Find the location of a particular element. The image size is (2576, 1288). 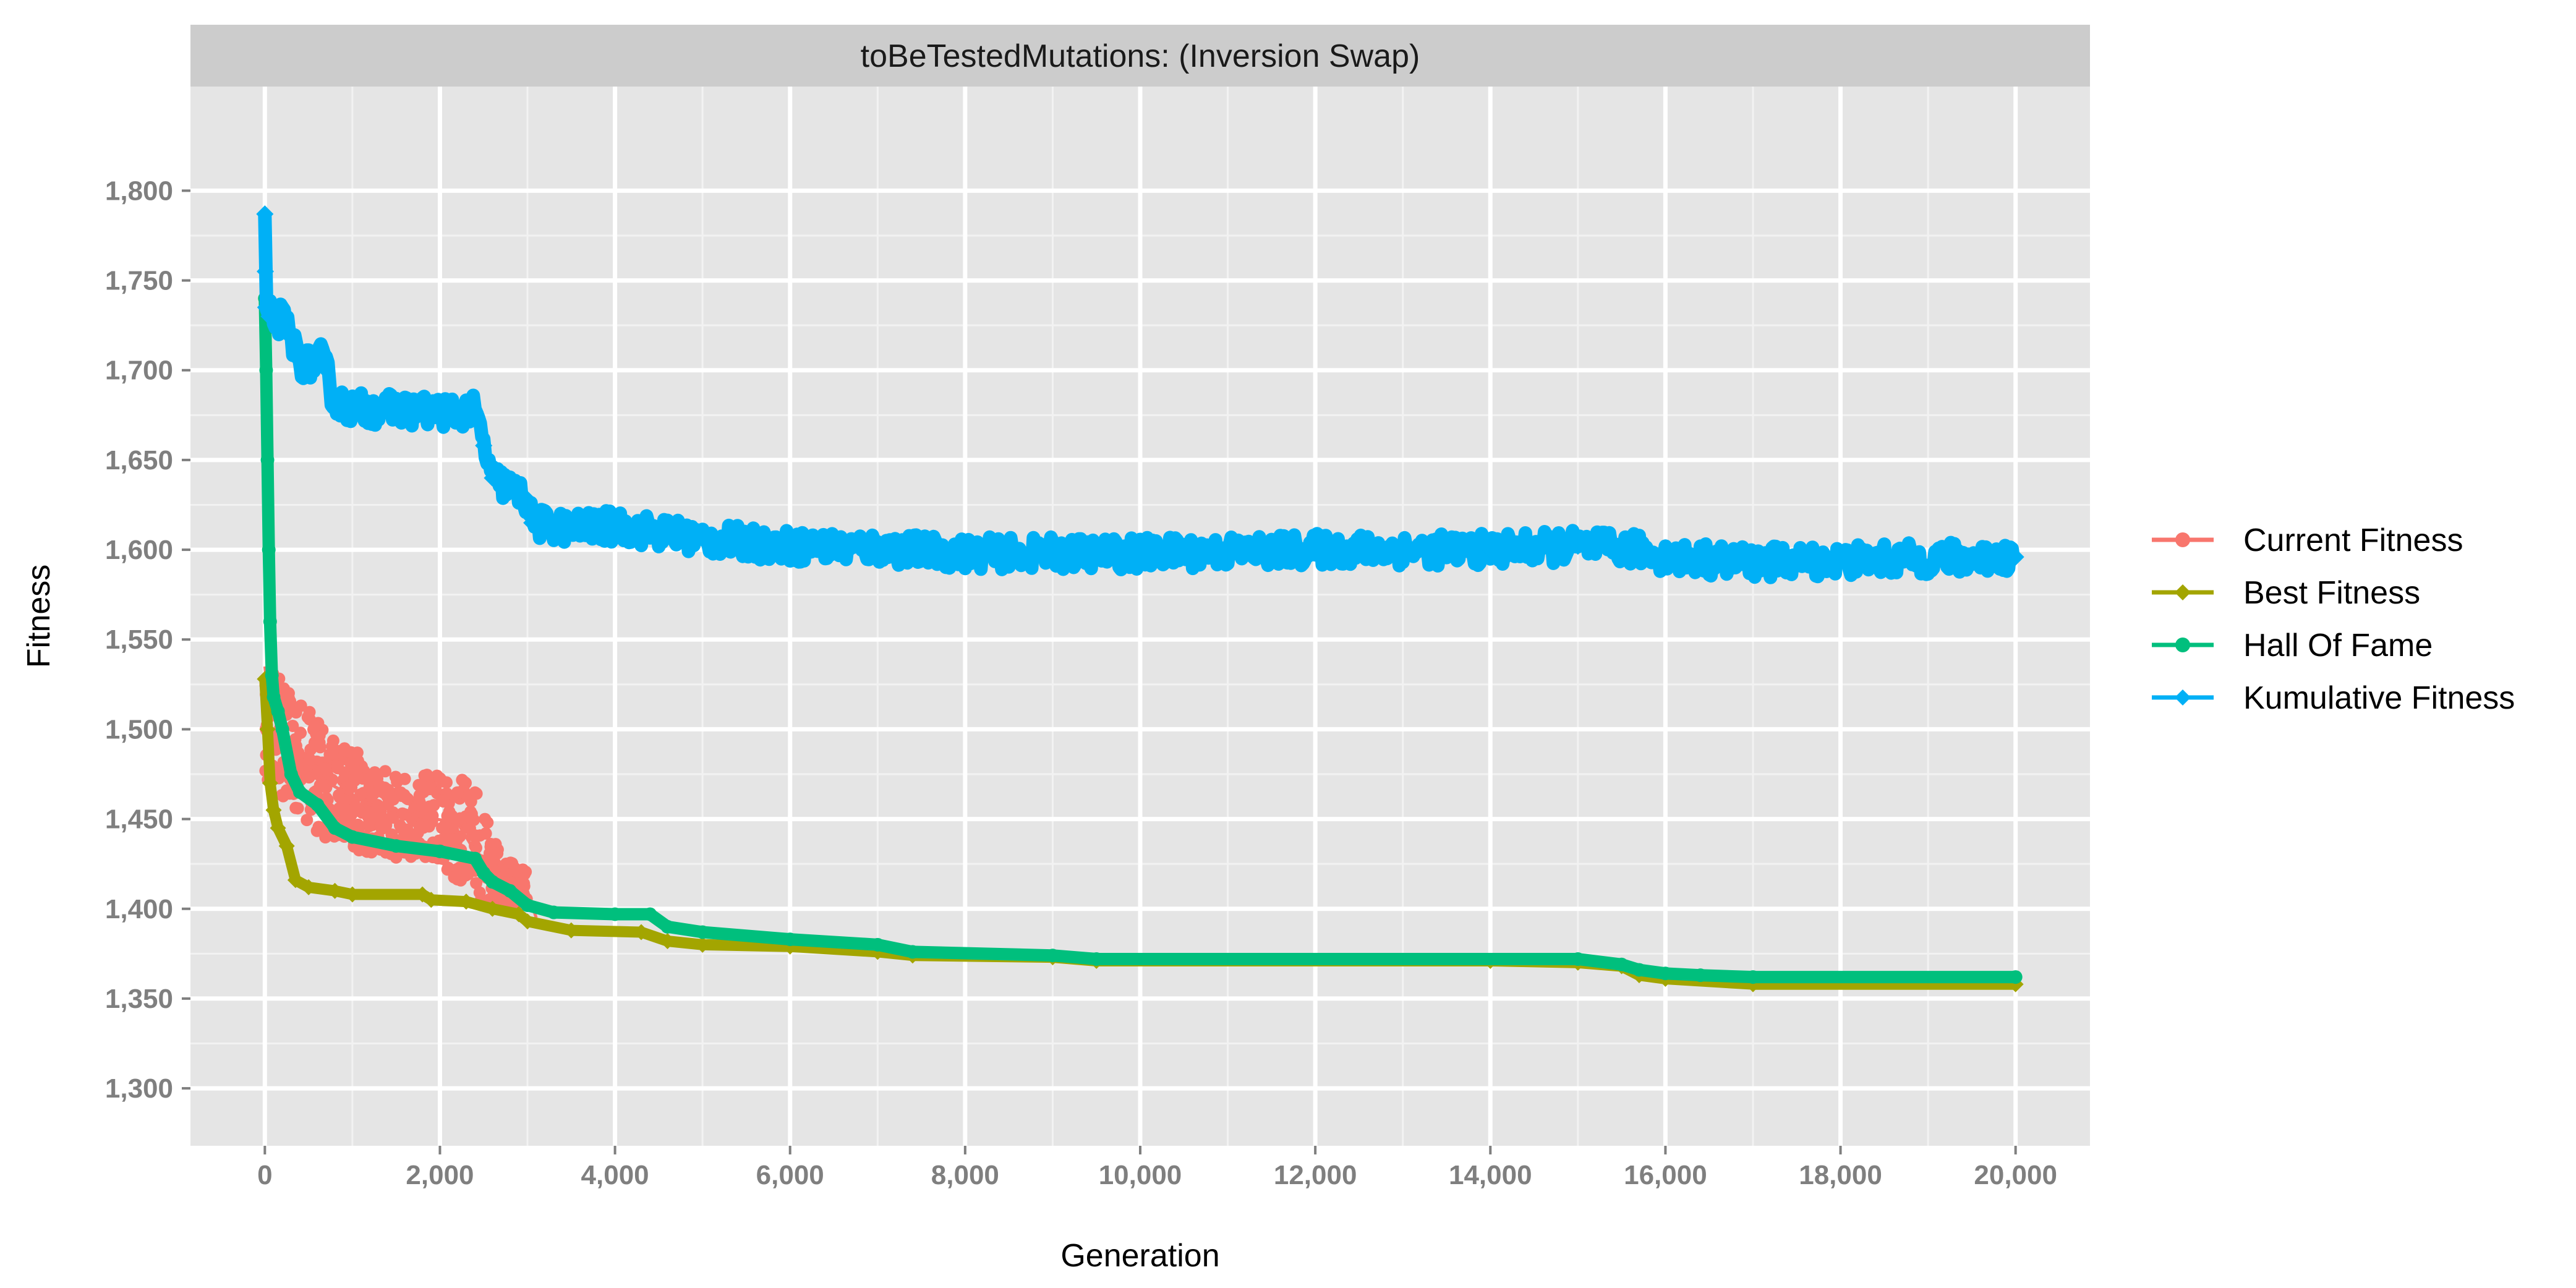

legend-item: Kumulative Fitness is located at coordinates (2333, 698).